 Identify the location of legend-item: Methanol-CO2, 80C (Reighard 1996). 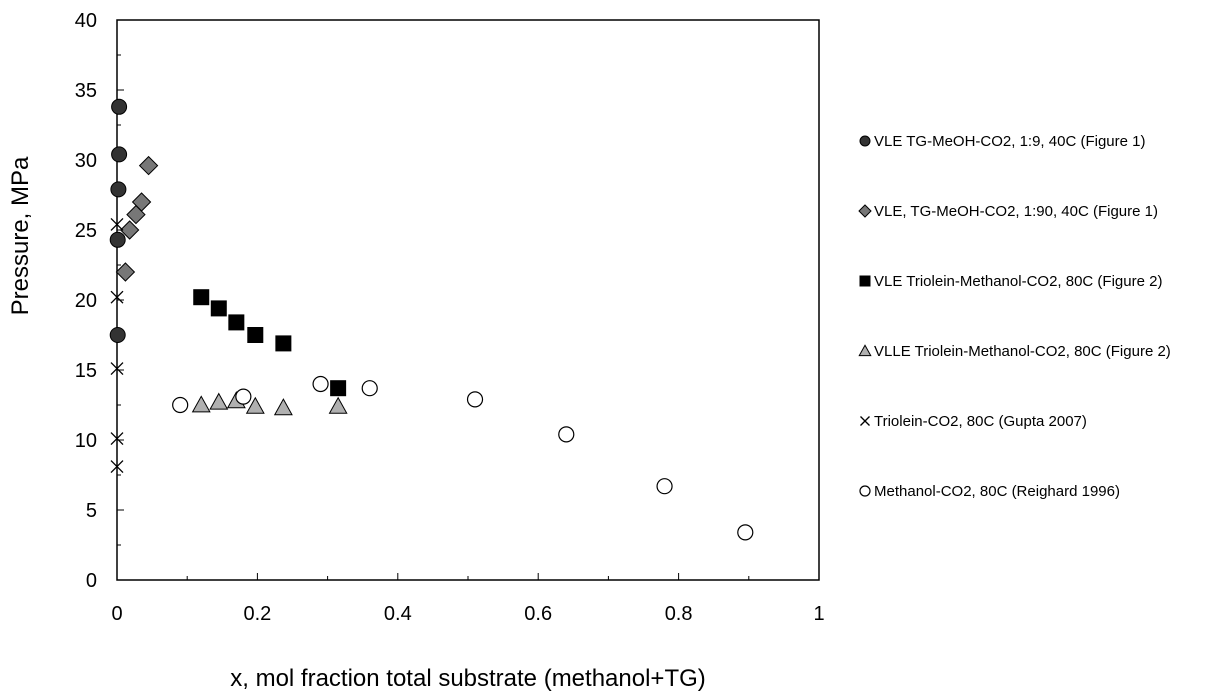
(989, 491).